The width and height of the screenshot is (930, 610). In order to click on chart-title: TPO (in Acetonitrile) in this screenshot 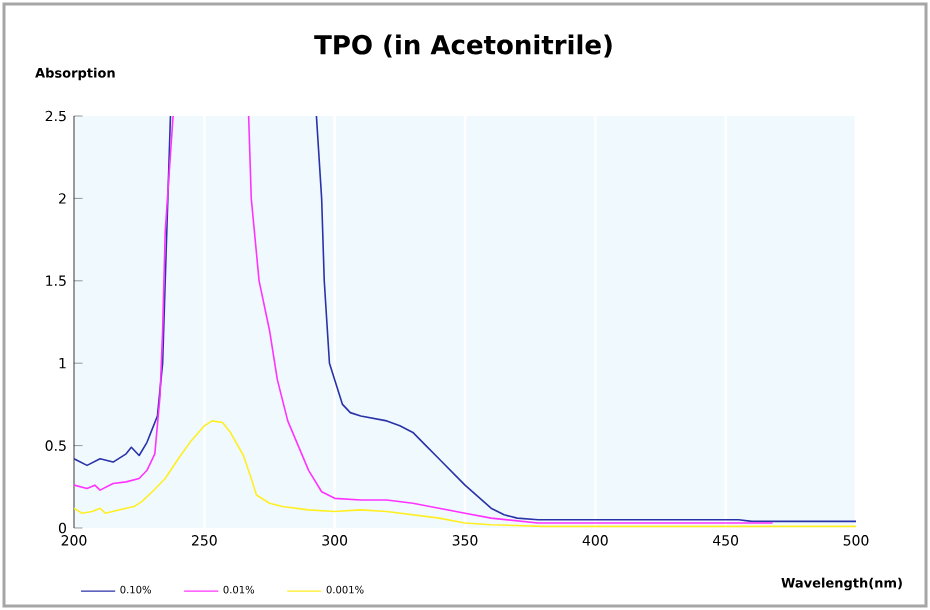, I will do `click(463, 46)`.